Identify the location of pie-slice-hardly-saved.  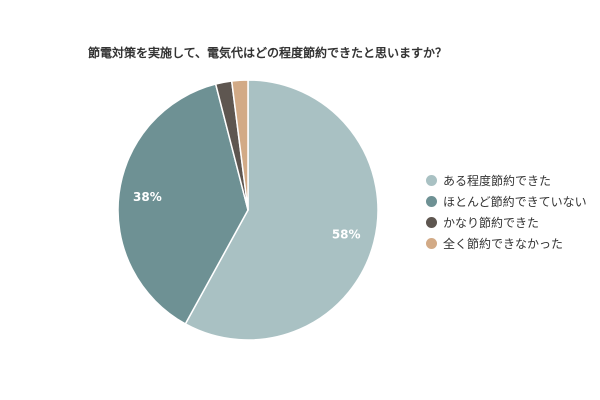
(183, 204).